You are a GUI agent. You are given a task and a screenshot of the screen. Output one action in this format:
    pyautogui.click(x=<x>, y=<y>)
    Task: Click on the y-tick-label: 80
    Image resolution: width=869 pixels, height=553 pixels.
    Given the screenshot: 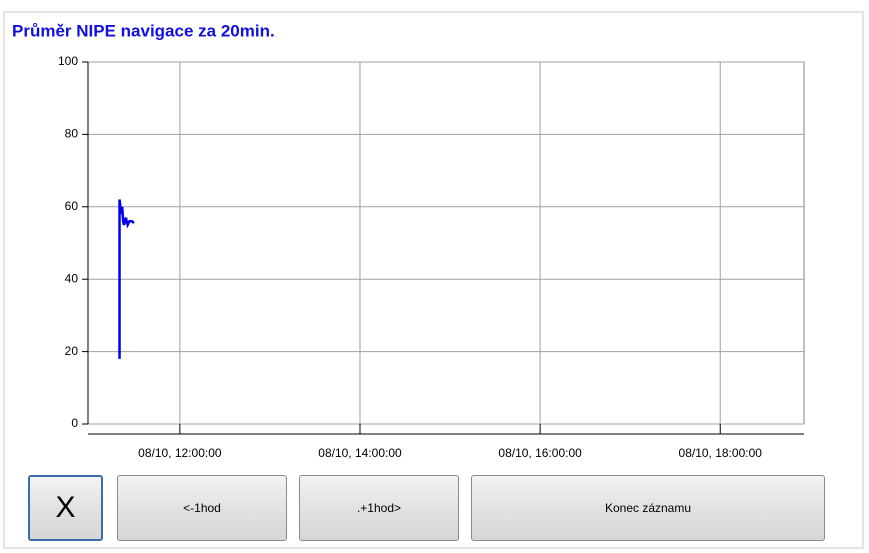 What is the action you would take?
    pyautogui.click(x=72, y=134)
    